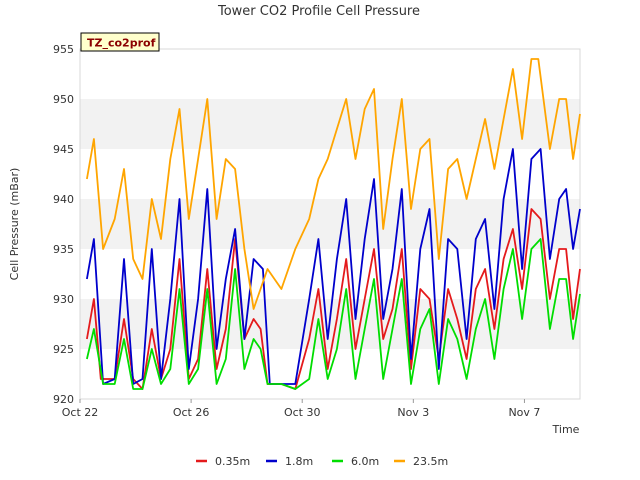 This screenshot has height=480, width=640. I want to click on y-tick-label: 930, so click(63, 299).